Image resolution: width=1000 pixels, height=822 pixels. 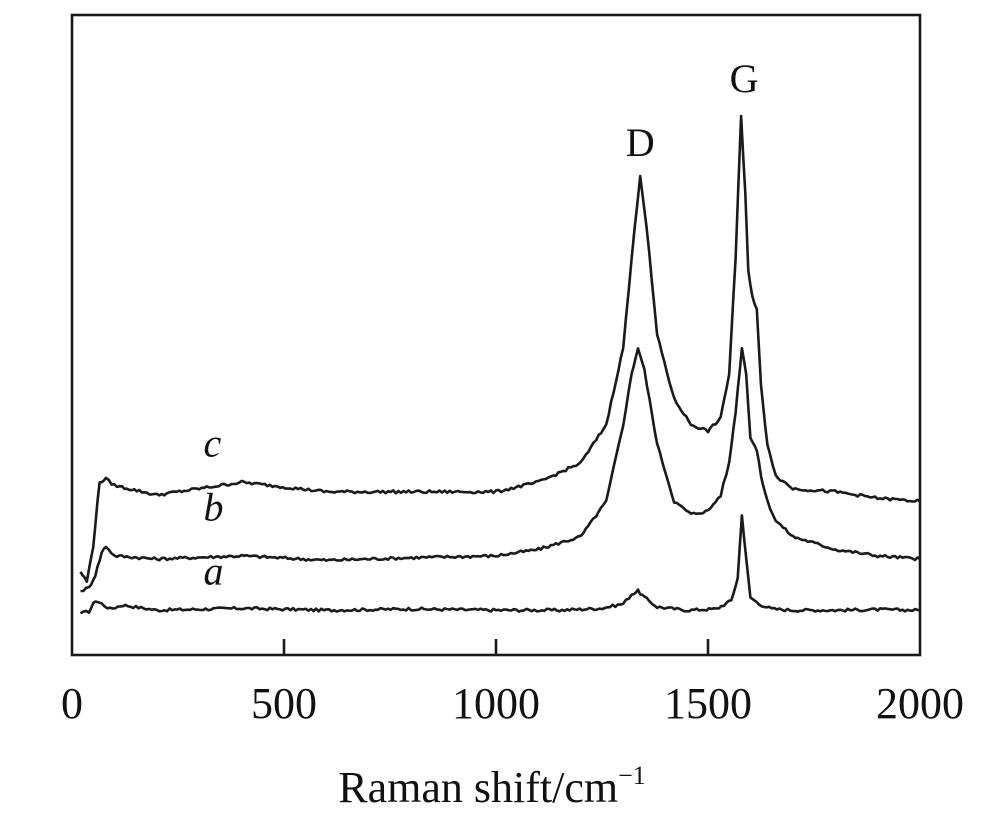 What do you see at coordinates (213, 571) in the screenshot?
I see `series-label-a: a` at bounding box center [213, 571].